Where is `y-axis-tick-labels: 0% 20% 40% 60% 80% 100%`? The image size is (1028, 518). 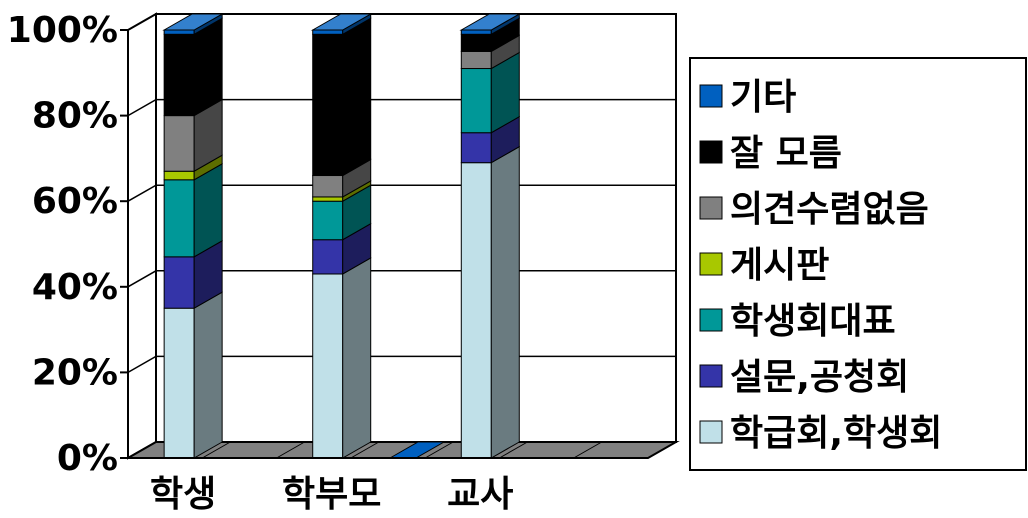
y-axis-tick-labels: 0% 20% 40% 60% 80% 100% is located at coordinates (62, 244).